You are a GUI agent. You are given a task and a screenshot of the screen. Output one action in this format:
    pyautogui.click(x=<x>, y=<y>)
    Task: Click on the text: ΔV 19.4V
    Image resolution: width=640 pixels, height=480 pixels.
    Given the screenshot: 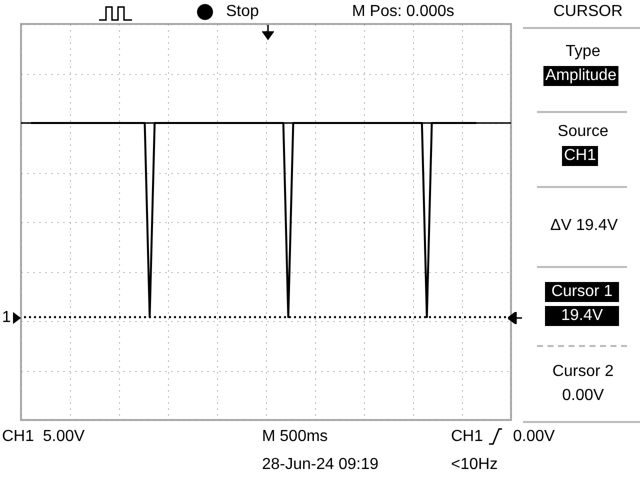 What is the action you would take?
    pyautogui.click(x=584, y=226)
    